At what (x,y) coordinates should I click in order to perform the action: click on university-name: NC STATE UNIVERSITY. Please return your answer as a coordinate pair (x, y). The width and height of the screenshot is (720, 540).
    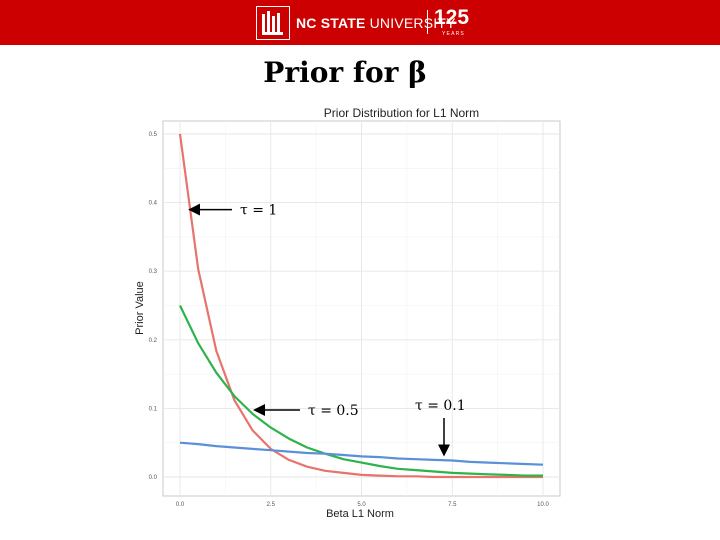
    Looking at the image, I should click on (376, 23).